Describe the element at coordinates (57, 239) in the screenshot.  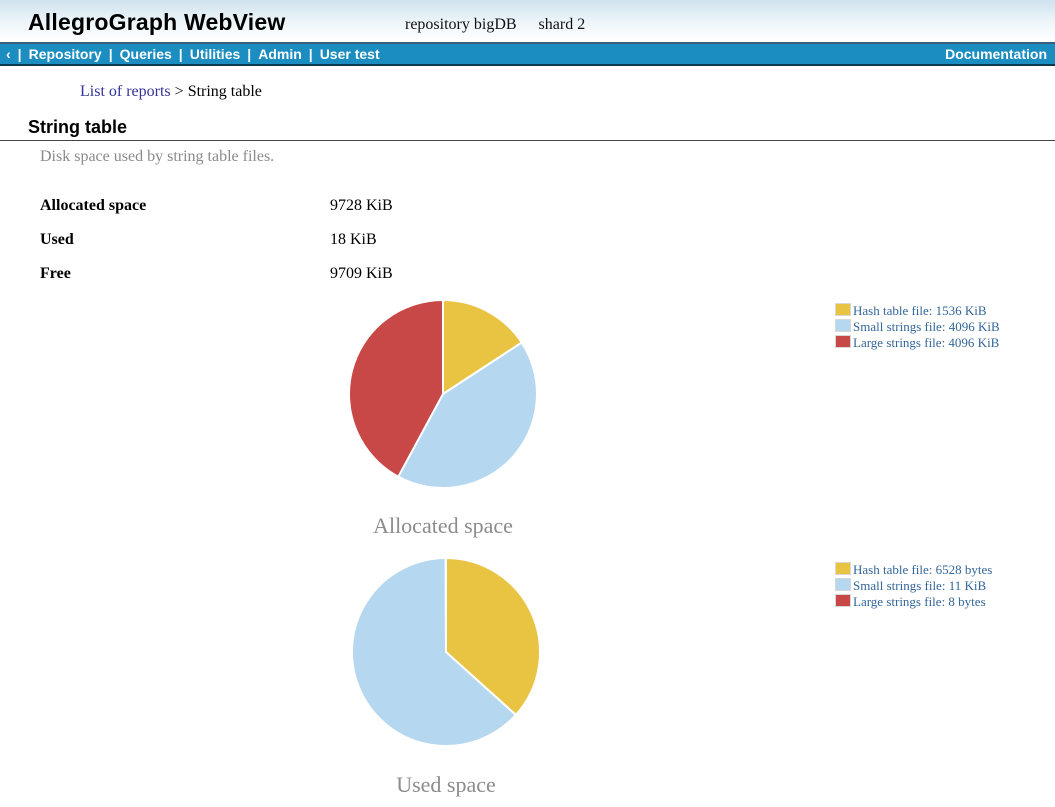
I see `summary-label-used: Used` at that location.